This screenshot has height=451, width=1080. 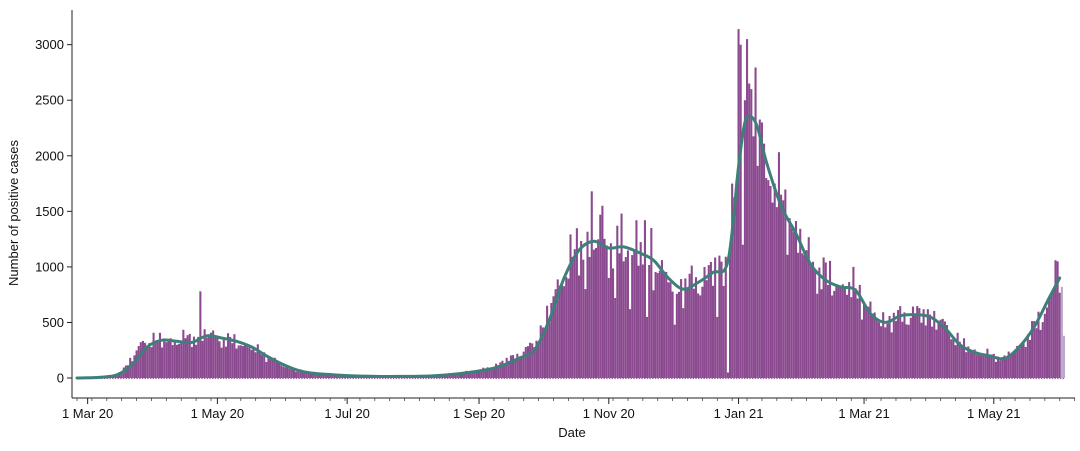 What do you see at coordinates (609, 413) in the screenshot?
I see `x-tick-label: 1 Nov 20` at bounding box center [609, 413].